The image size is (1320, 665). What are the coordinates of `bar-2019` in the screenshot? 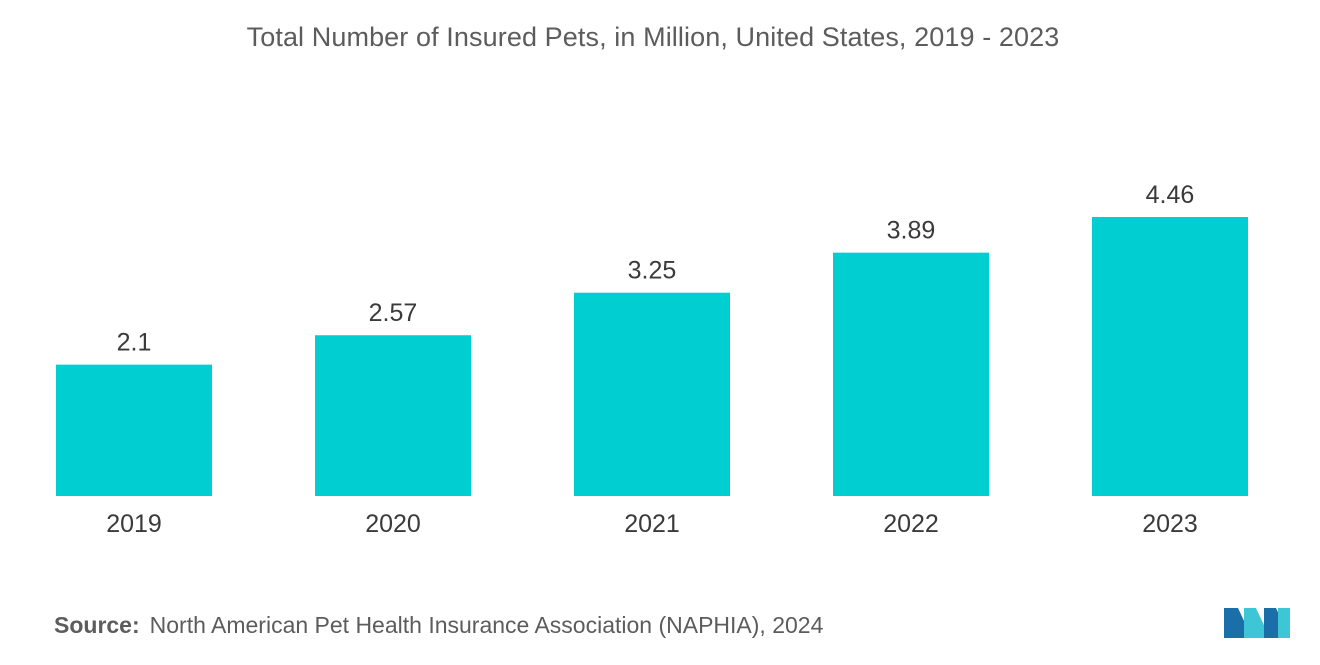 It's located at (134, 430).